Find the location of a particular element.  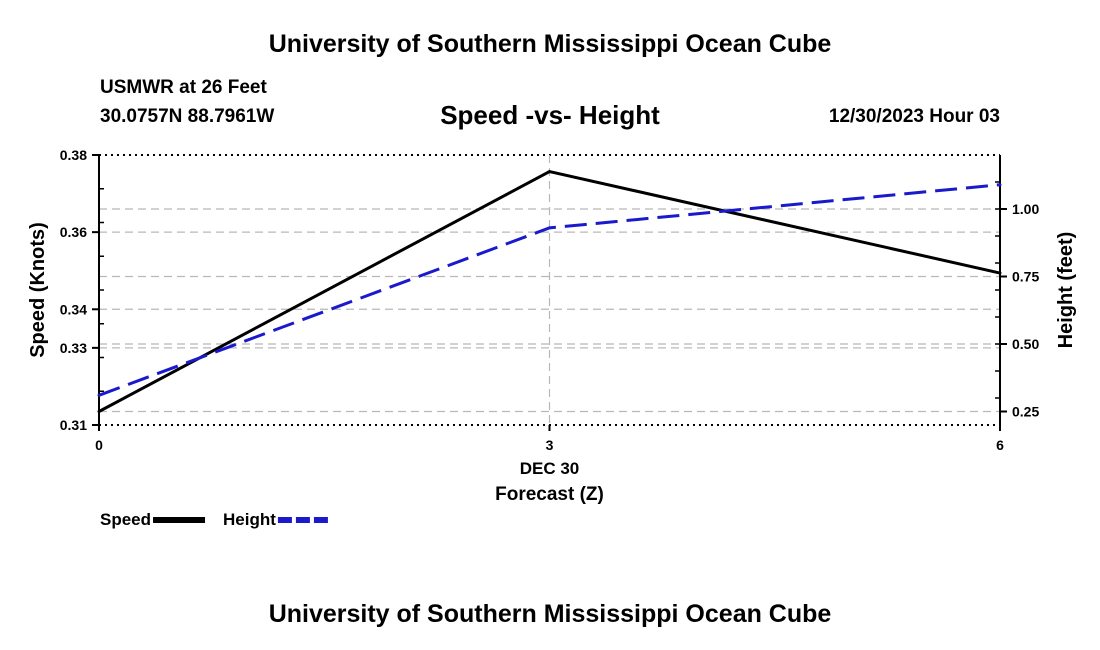

right-axis-label: Height (feet) is located at coordinates (1066, 290).